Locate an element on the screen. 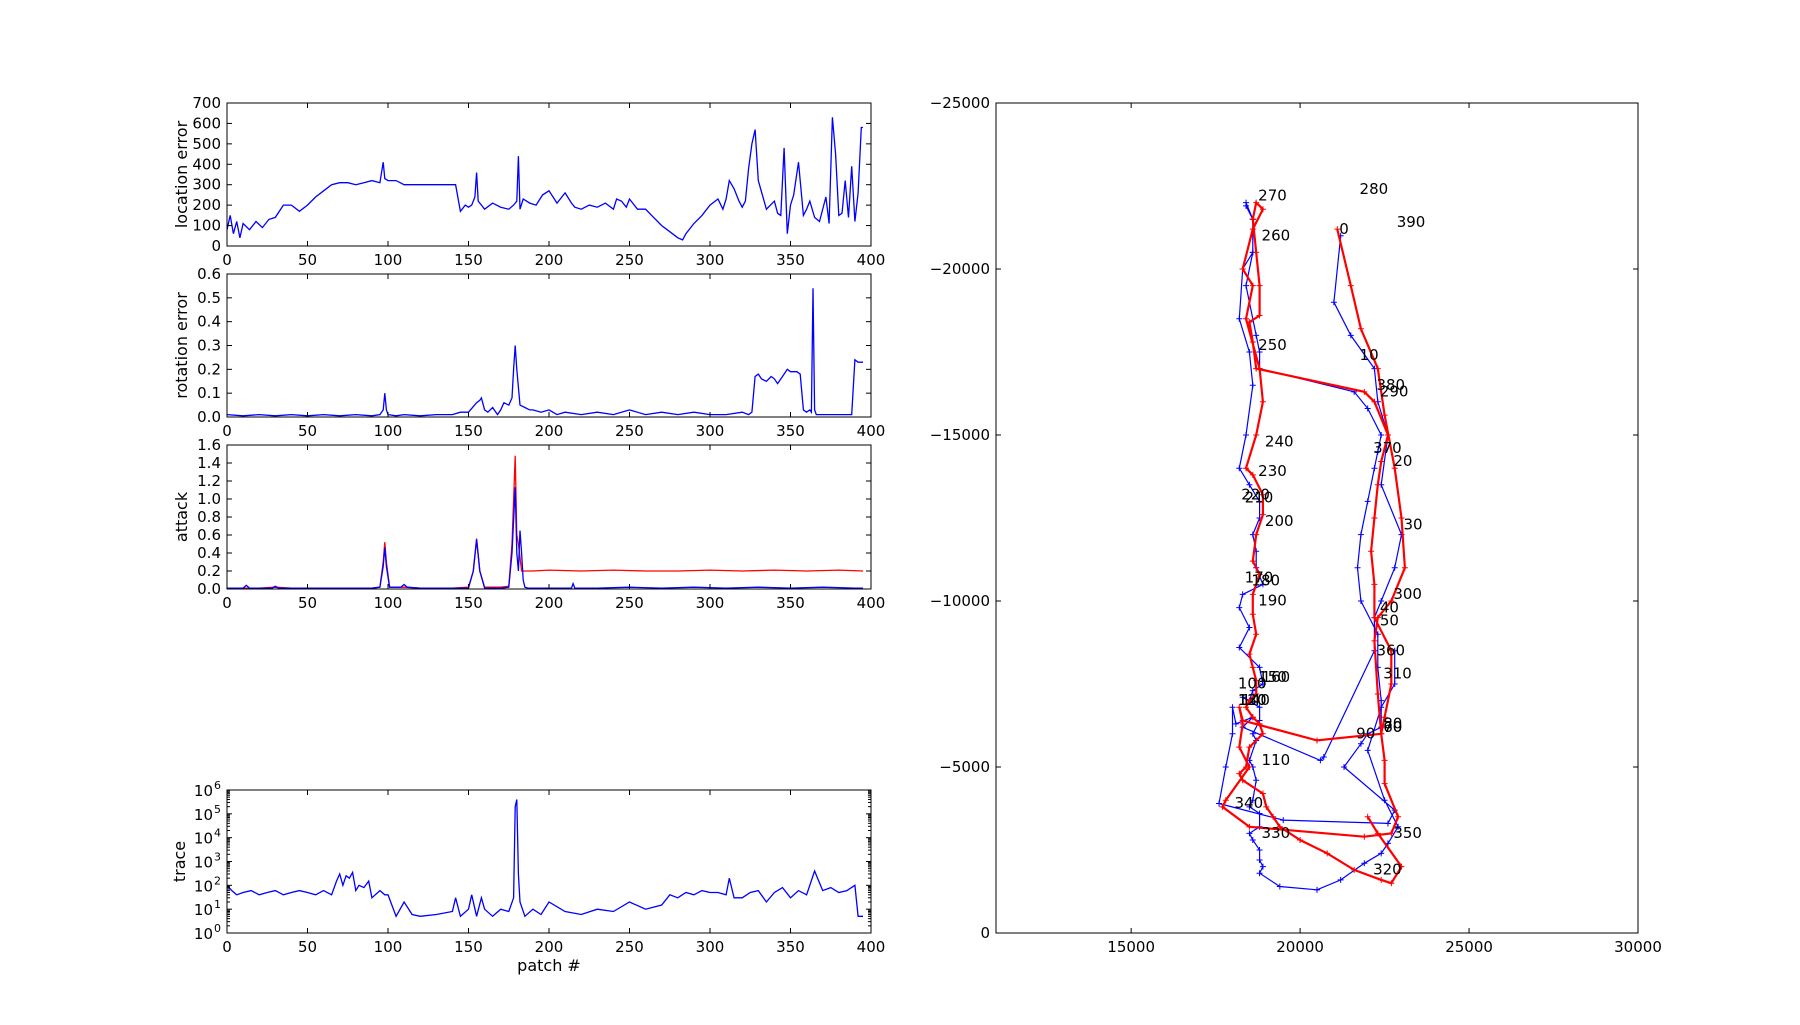 This screenshot has height=1025, width=1800. point-label: 120 is located at coordinates (1252, 700).